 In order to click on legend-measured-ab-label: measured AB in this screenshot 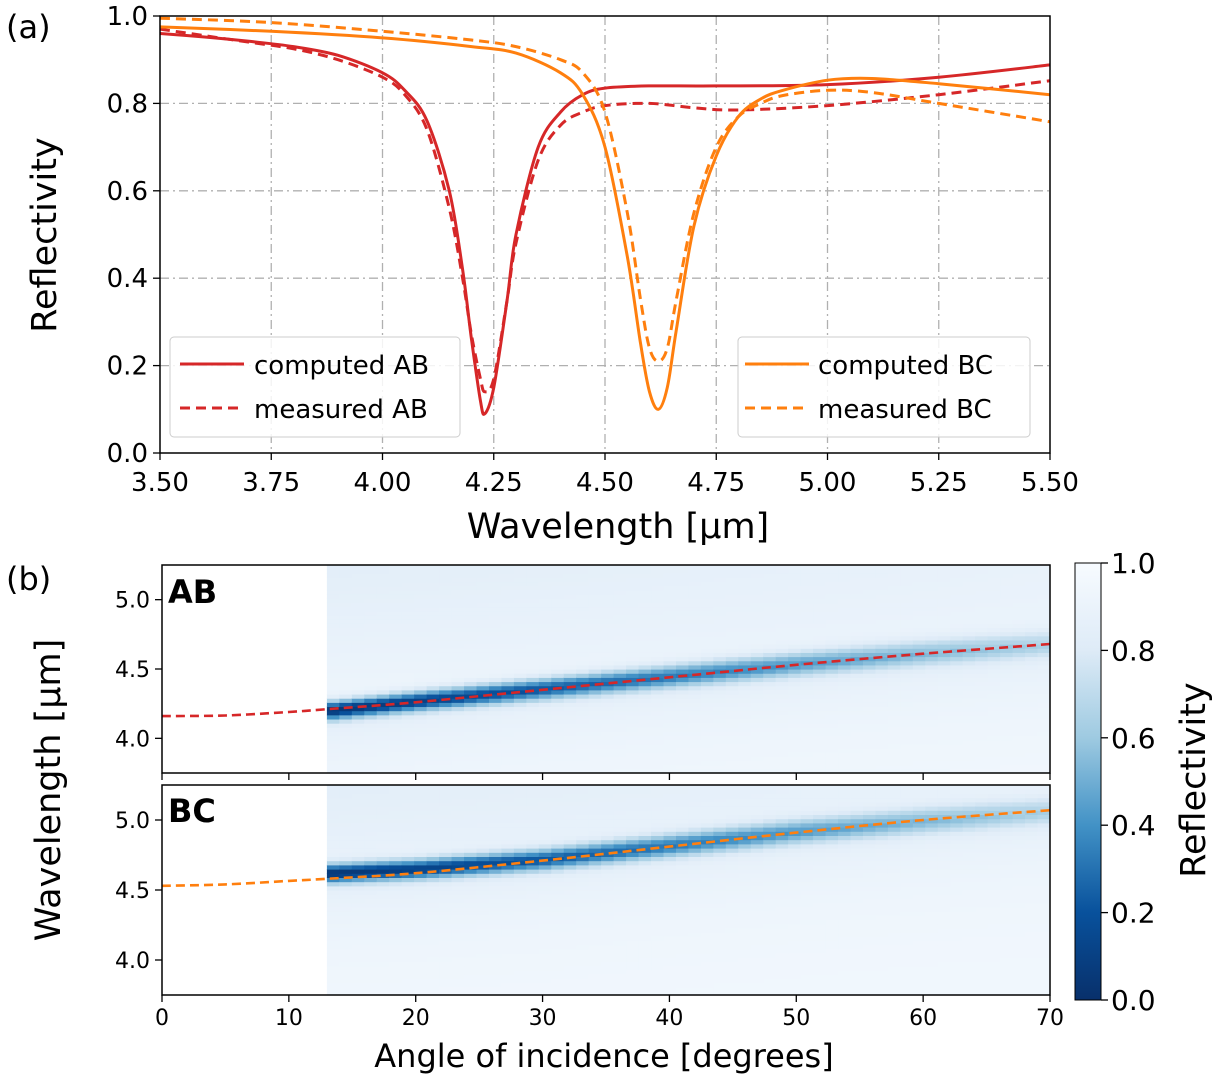, I will do `click(341, 410)`.